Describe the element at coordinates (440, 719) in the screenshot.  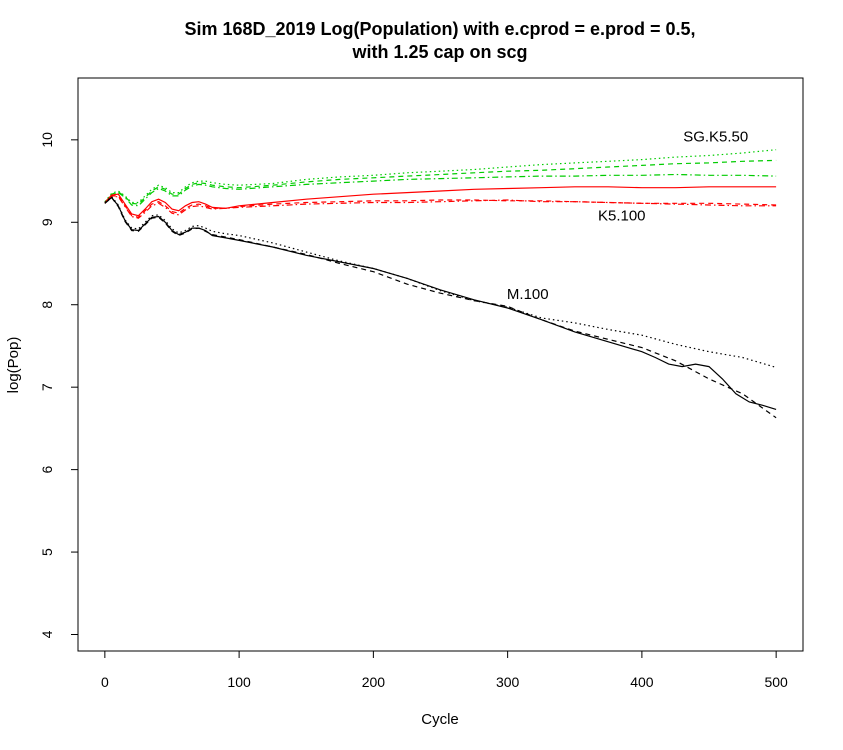
I see `x-axis-label: Cycle` at that location.